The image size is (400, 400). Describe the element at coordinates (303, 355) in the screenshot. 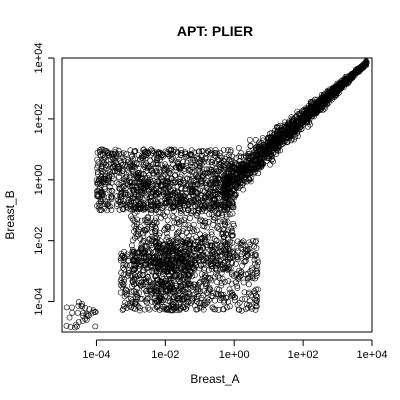

I see `x-tick-label: 1e+02` at that location.